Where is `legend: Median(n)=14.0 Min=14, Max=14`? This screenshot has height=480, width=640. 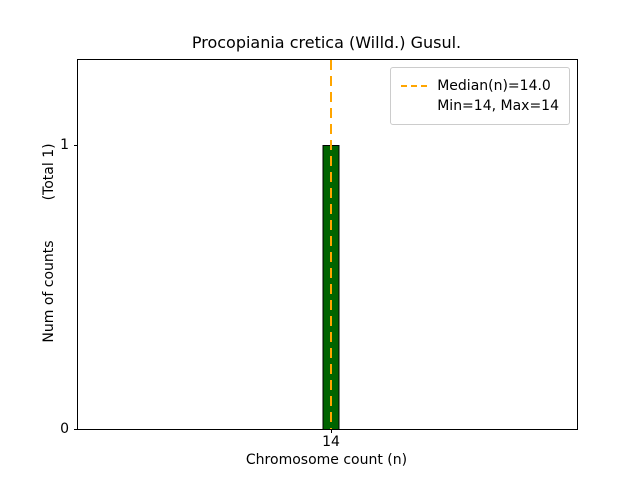
legend: Median(n)=14.0 Min=14, Max=14 is located at coordinates (480, 96).